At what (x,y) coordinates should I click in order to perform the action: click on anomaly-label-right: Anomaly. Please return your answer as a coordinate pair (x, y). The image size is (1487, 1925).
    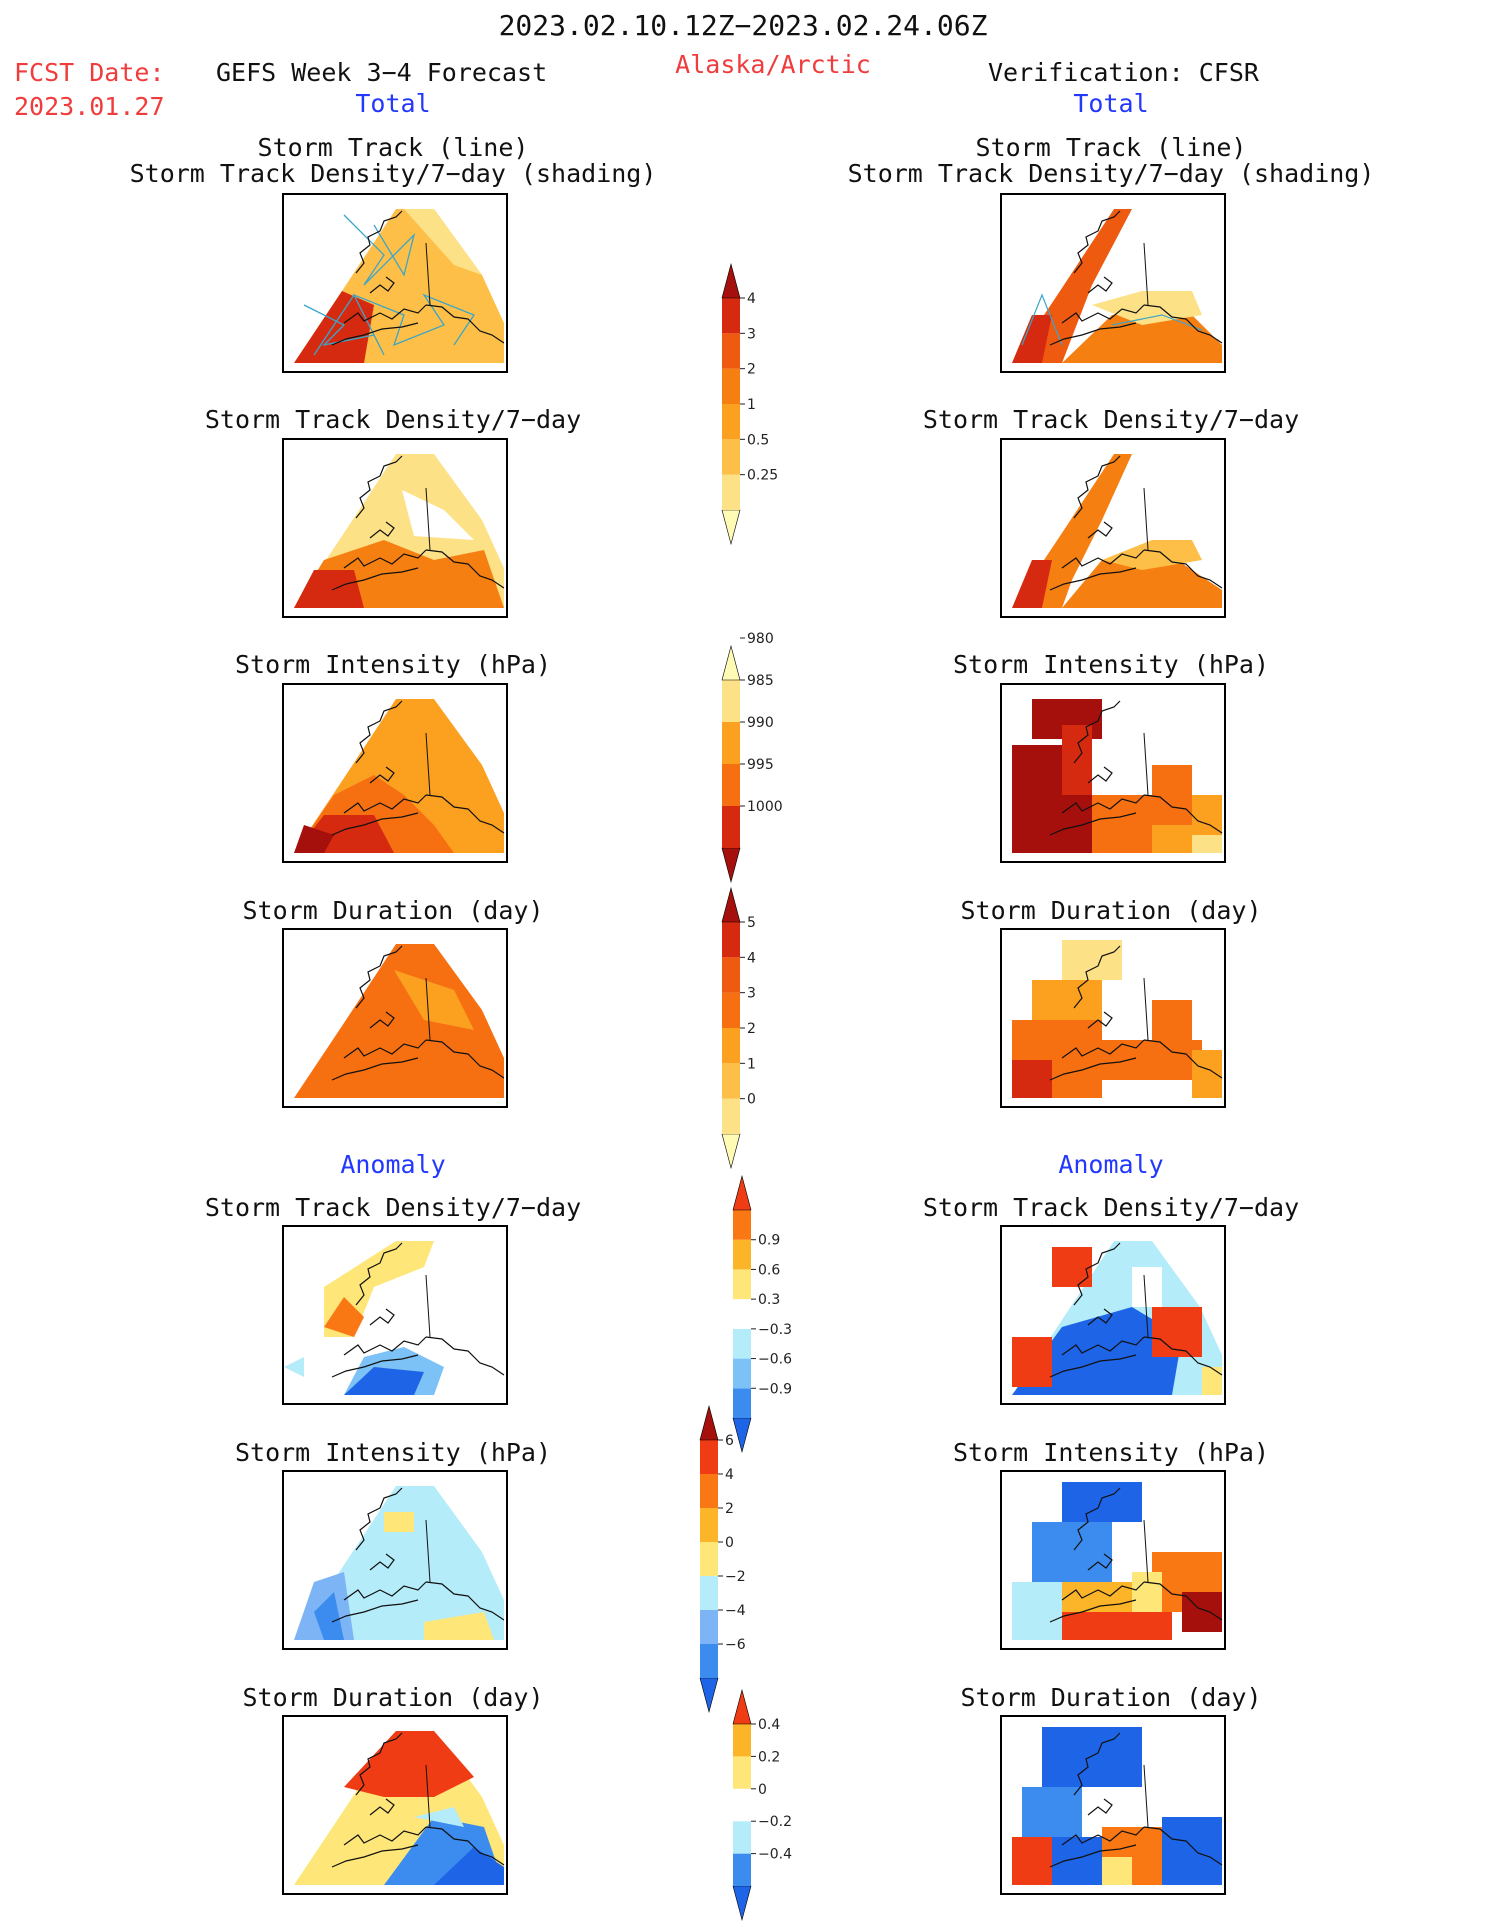
    Looking at the image, I should click on (1111, 1164).